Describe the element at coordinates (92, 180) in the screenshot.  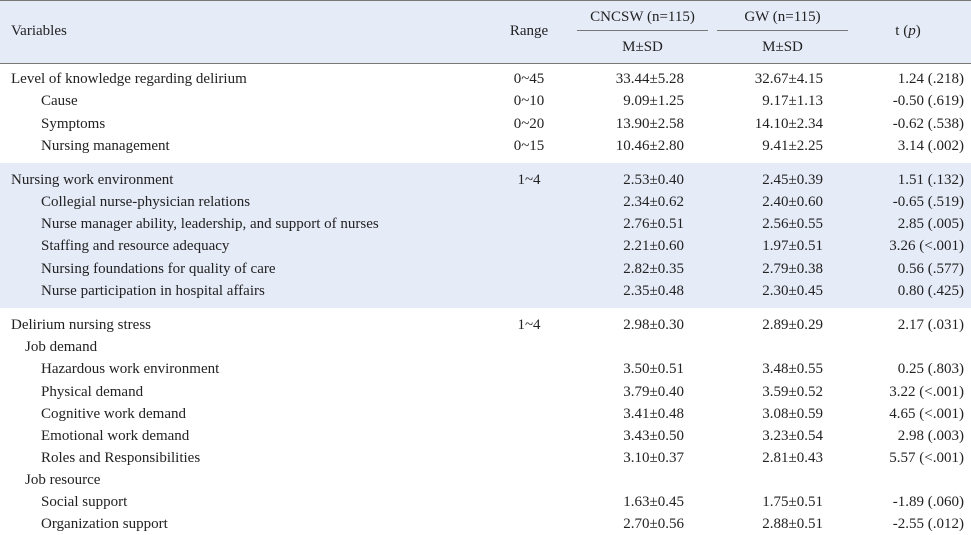
I see `row-label: Nursing work environment` at that location.